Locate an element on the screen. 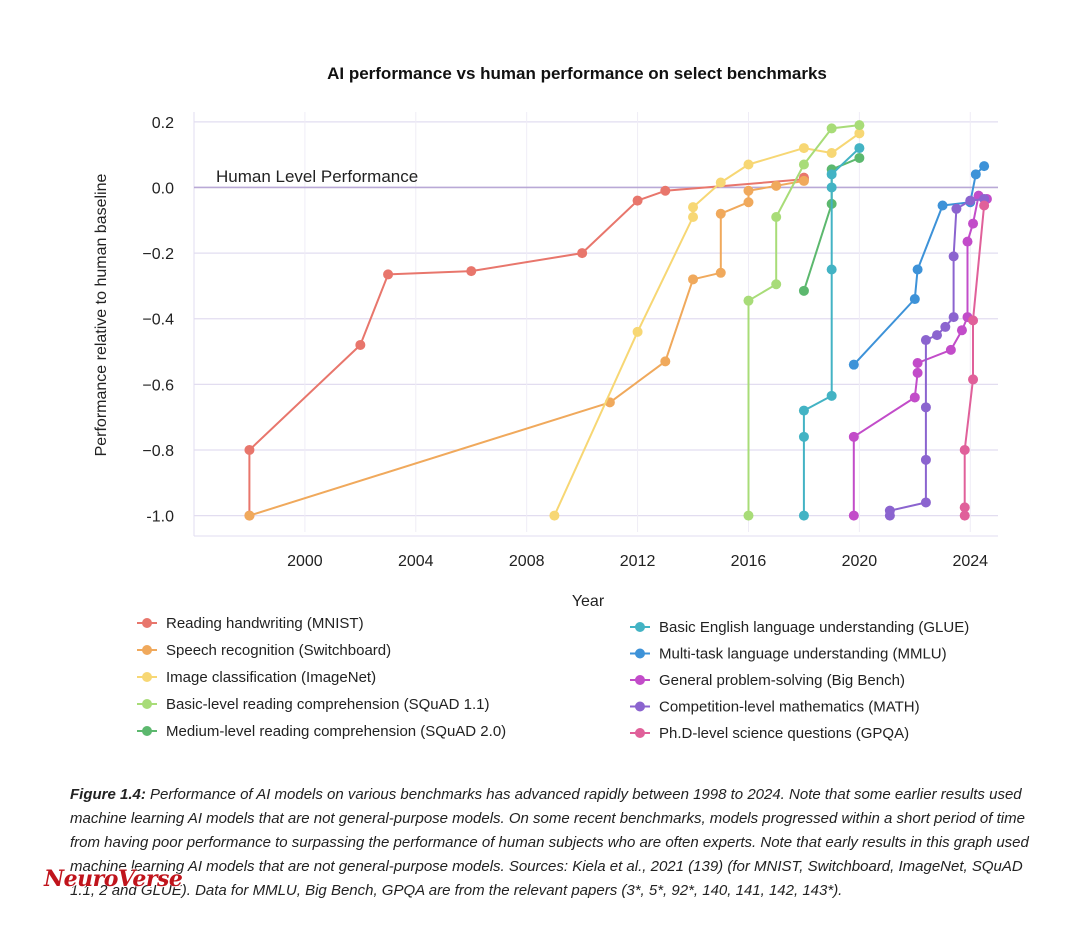 The width and height of the screenshot is (1080, 944). x-tick-label: 2004 is located at coordinates (416, 561).